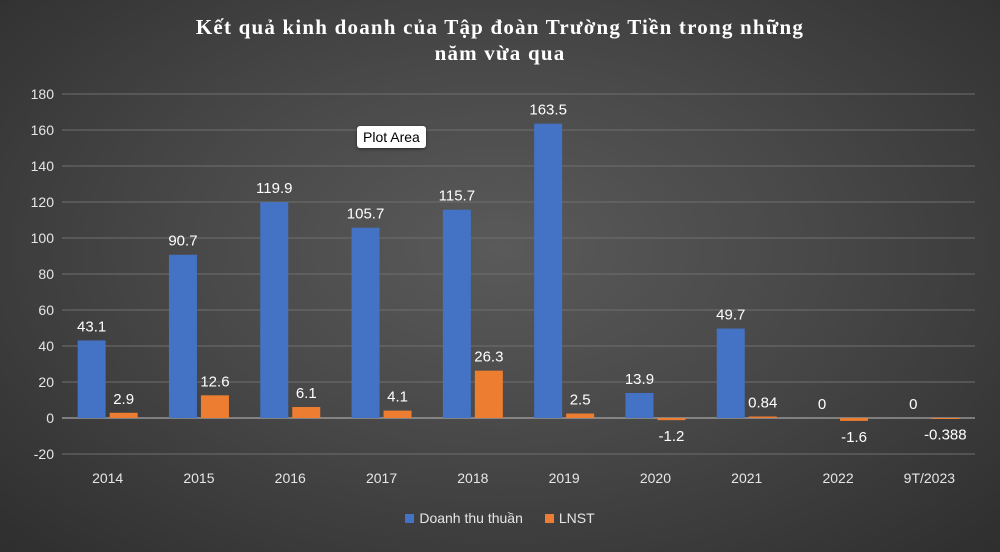  Describe the element at coordinates (488, 357) in the screenshot. I see `profit-data-label: 26.3` at that location.